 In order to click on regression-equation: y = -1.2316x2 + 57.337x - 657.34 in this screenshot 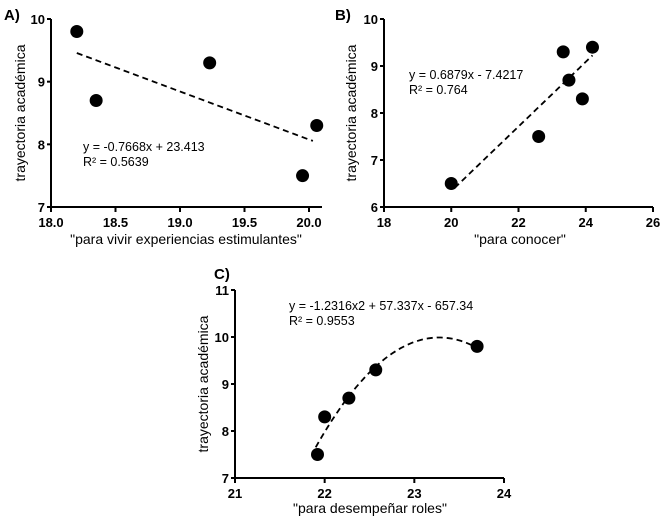, I will do `click(381, 306)`.